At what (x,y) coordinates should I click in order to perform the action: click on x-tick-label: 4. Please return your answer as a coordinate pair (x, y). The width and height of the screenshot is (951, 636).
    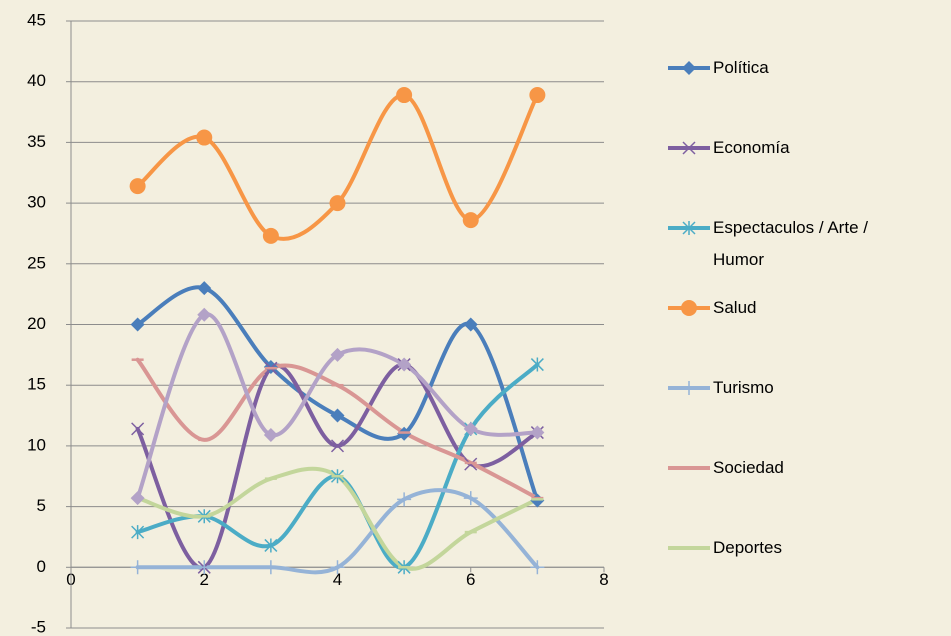
    Looking at the image, I should click on (337, 579).